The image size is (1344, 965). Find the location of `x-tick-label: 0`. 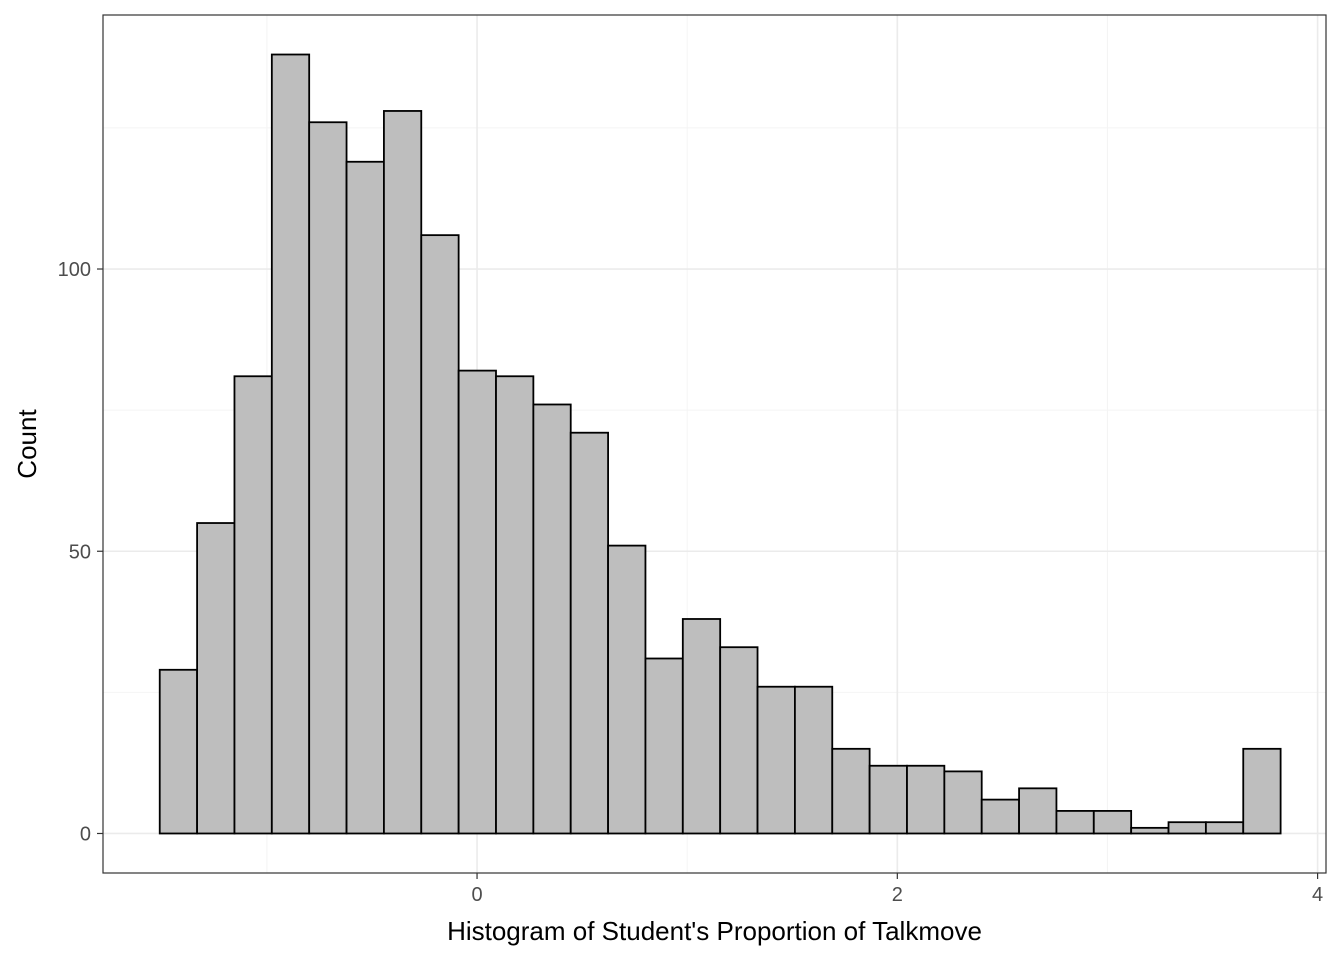

x-tick-label: 0 is located at coordinates (476, 895).